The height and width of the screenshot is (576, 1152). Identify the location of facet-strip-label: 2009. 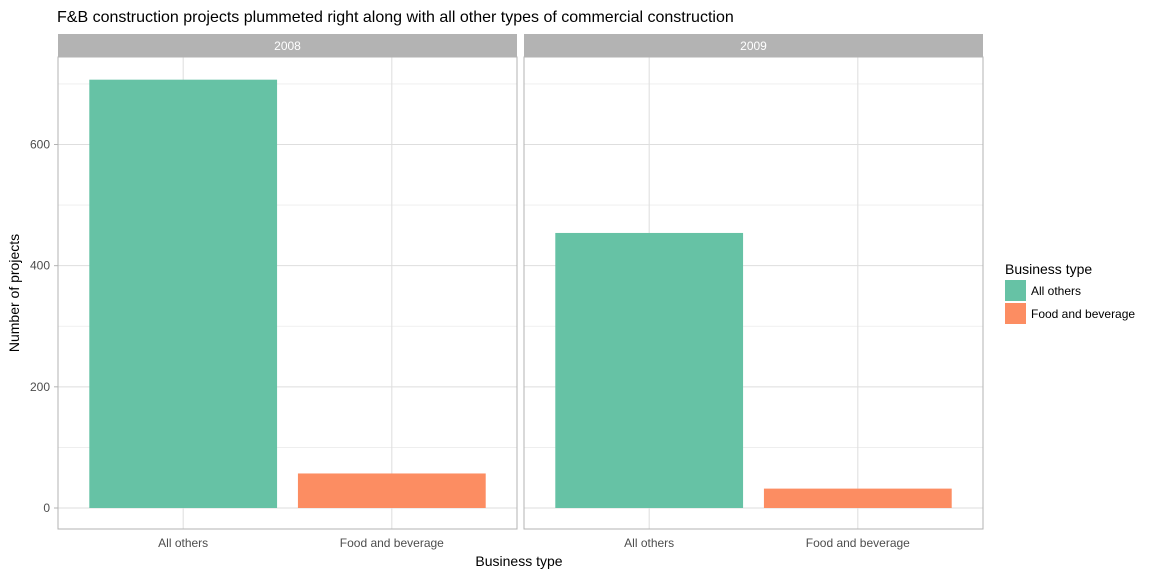
(753, 46).